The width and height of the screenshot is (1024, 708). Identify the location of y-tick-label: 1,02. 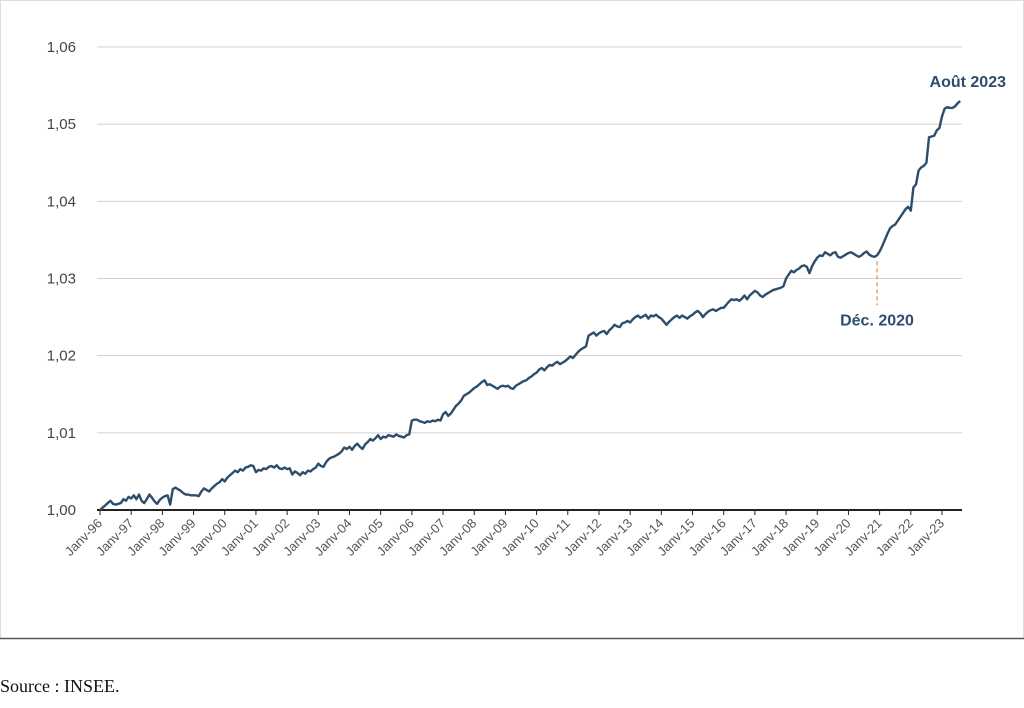
(61, 356).